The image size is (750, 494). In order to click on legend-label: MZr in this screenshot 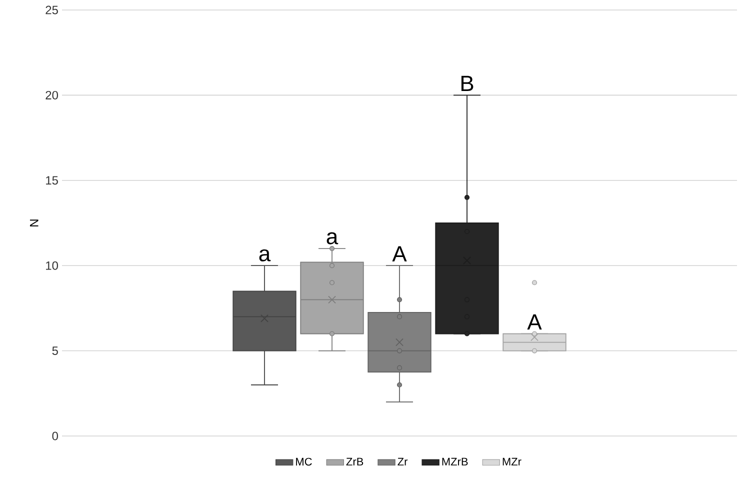, I will do `click(512, 462)`.